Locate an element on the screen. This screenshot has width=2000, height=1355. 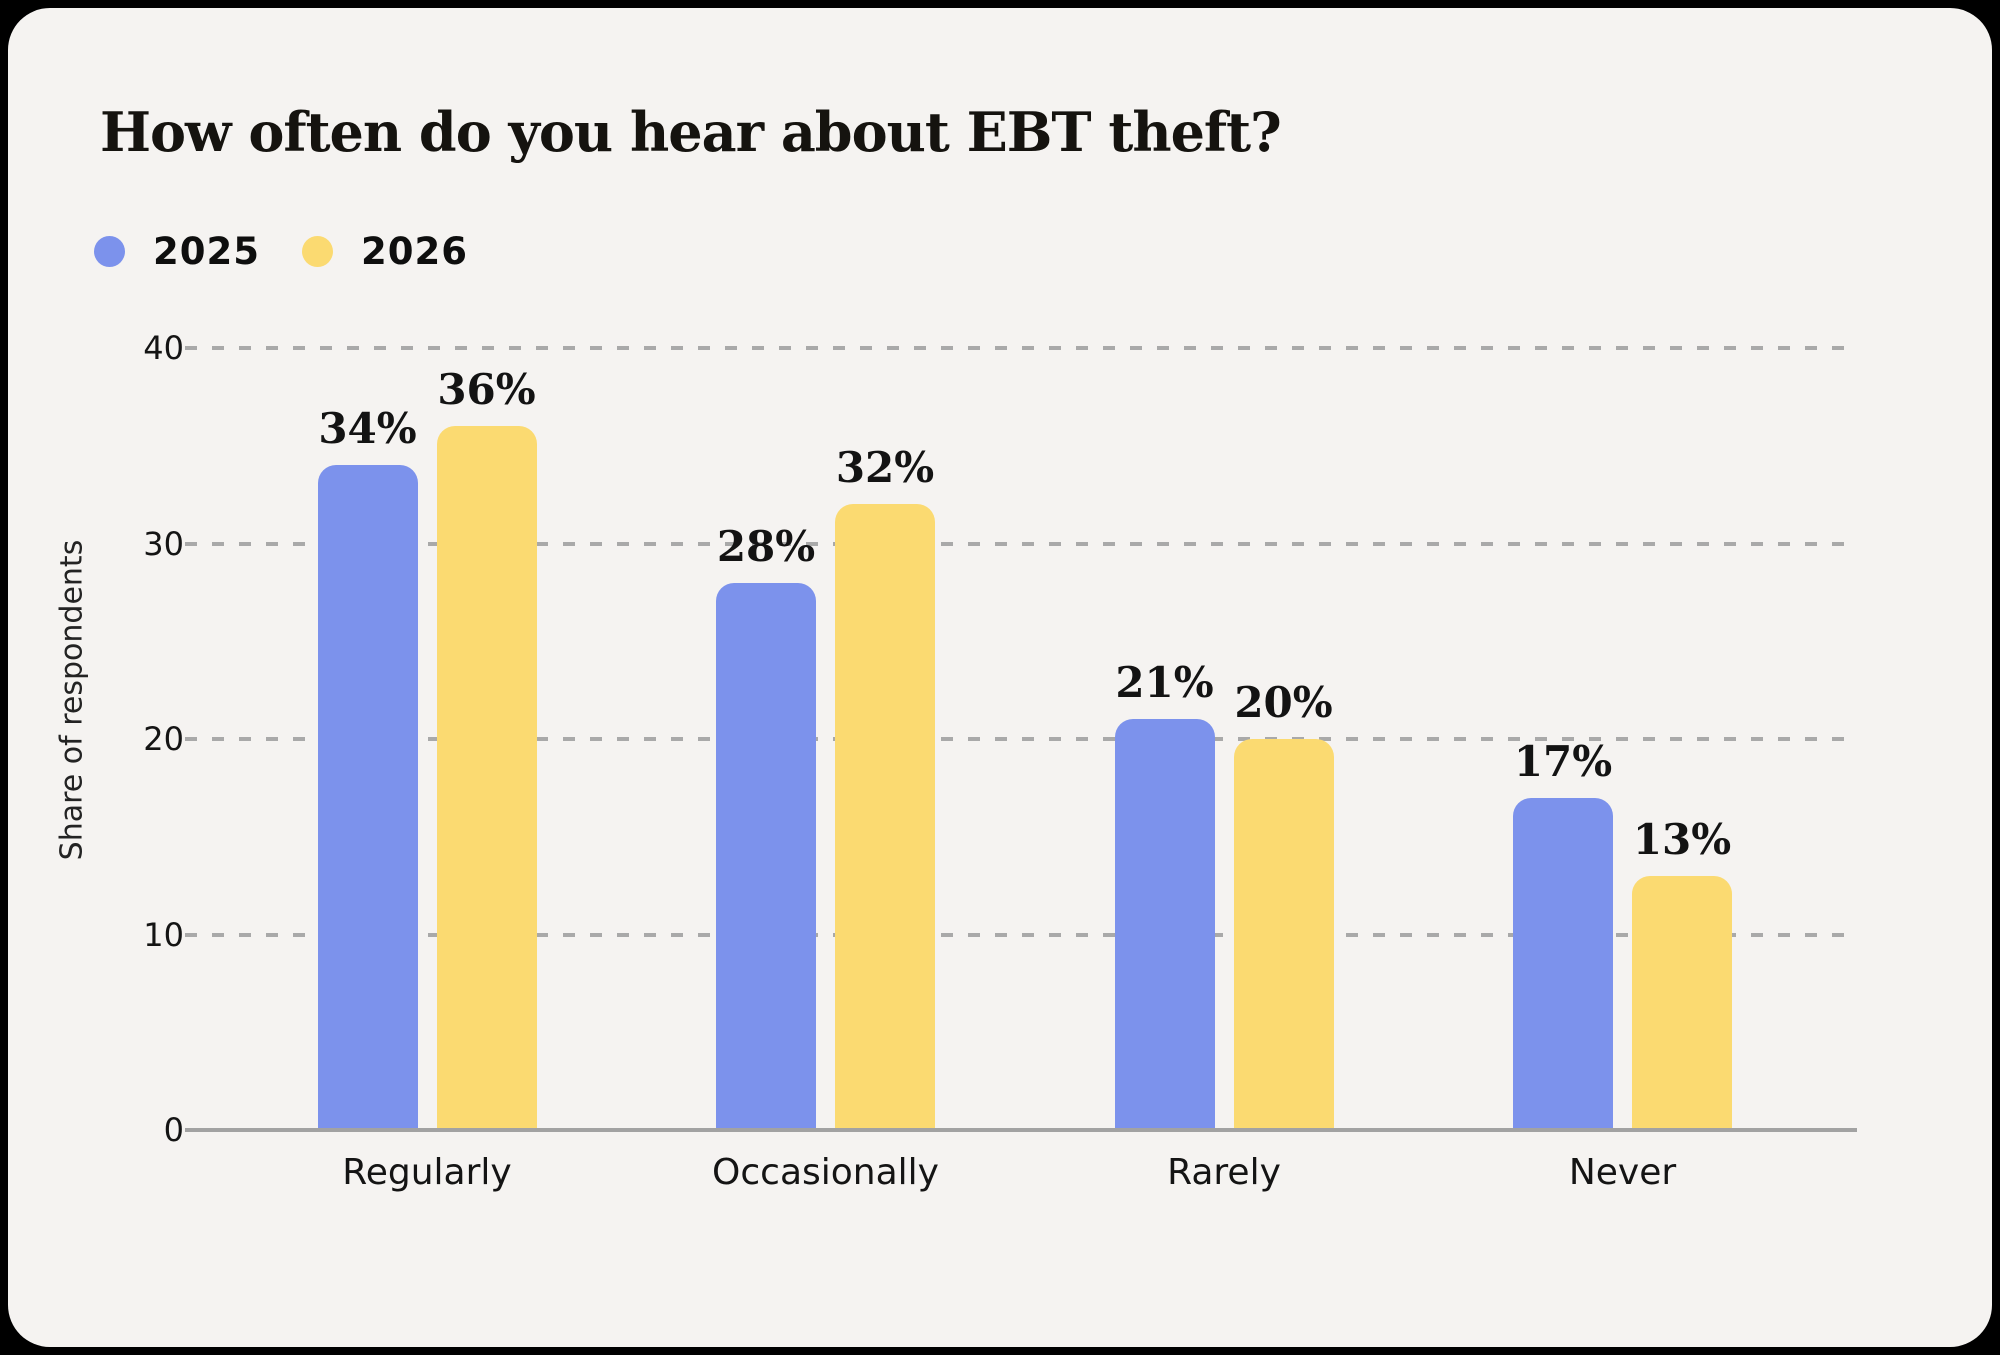
legend-label-2026: 2026 is located at coordinates (414, 251).